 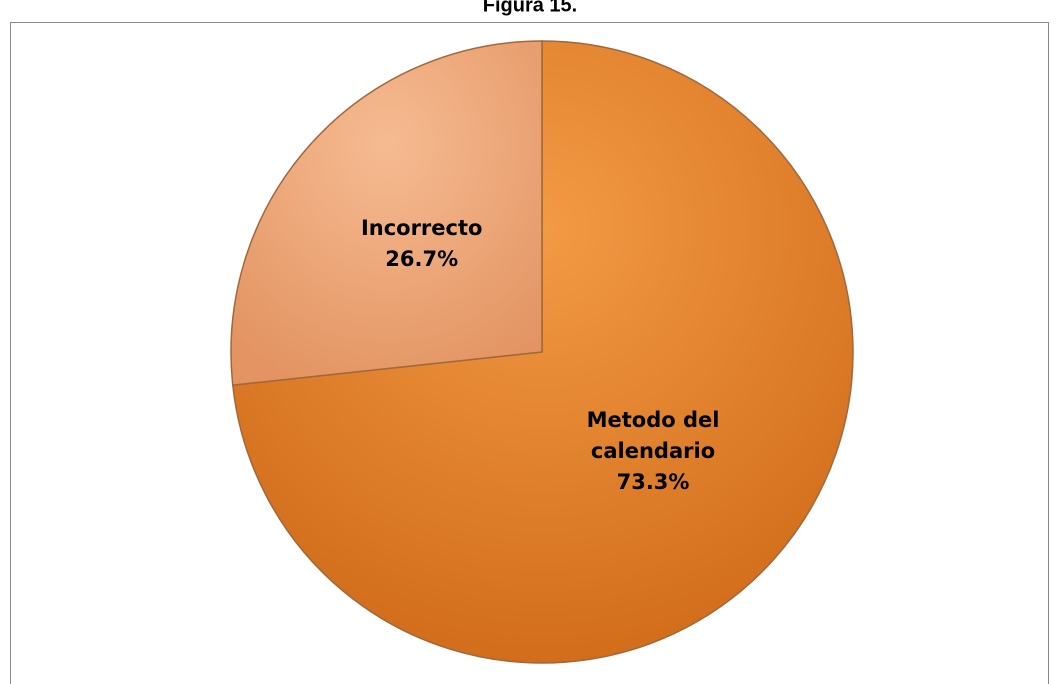 What do you see at coordinates (422, 244) in the screenshot?
I see `data-label: Incorrecto 26.7%` at bounding box center [422, 244].